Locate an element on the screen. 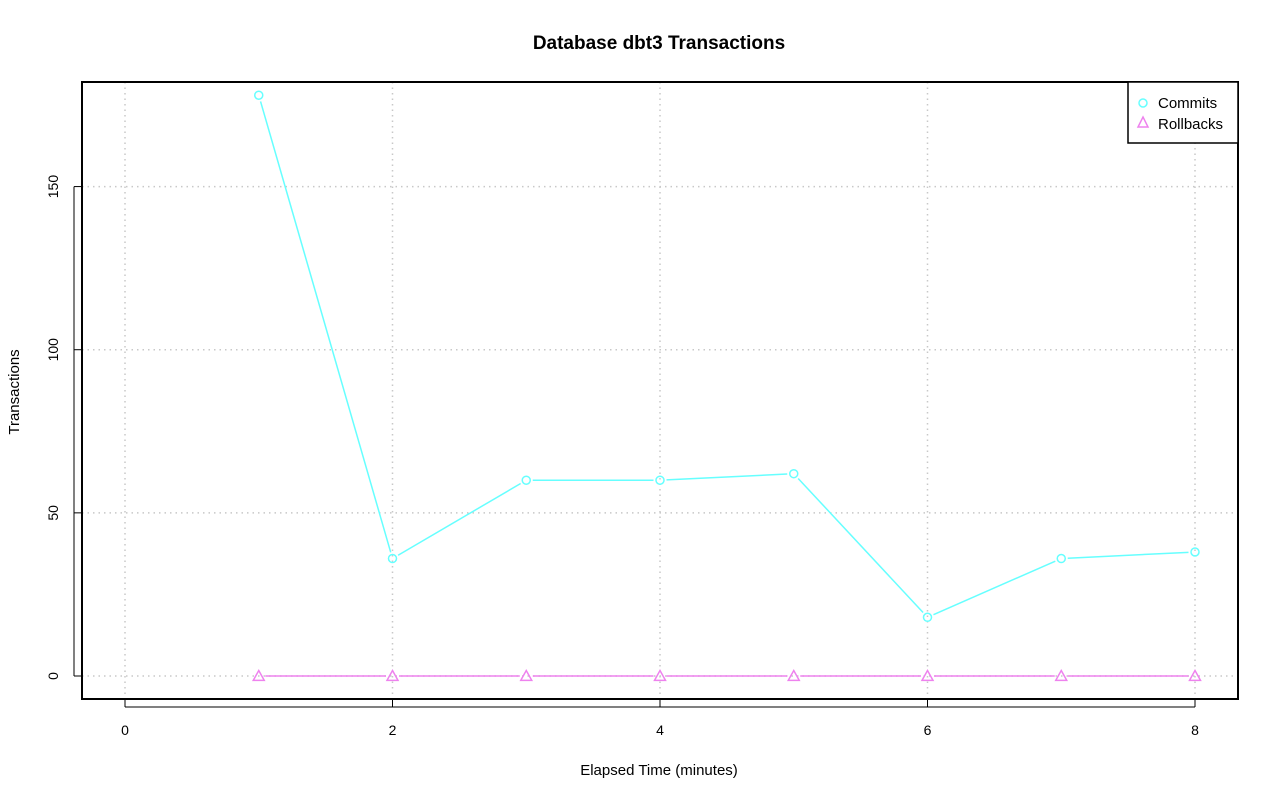  x-tick-label: 8 is located at coordinates (1195, 730).